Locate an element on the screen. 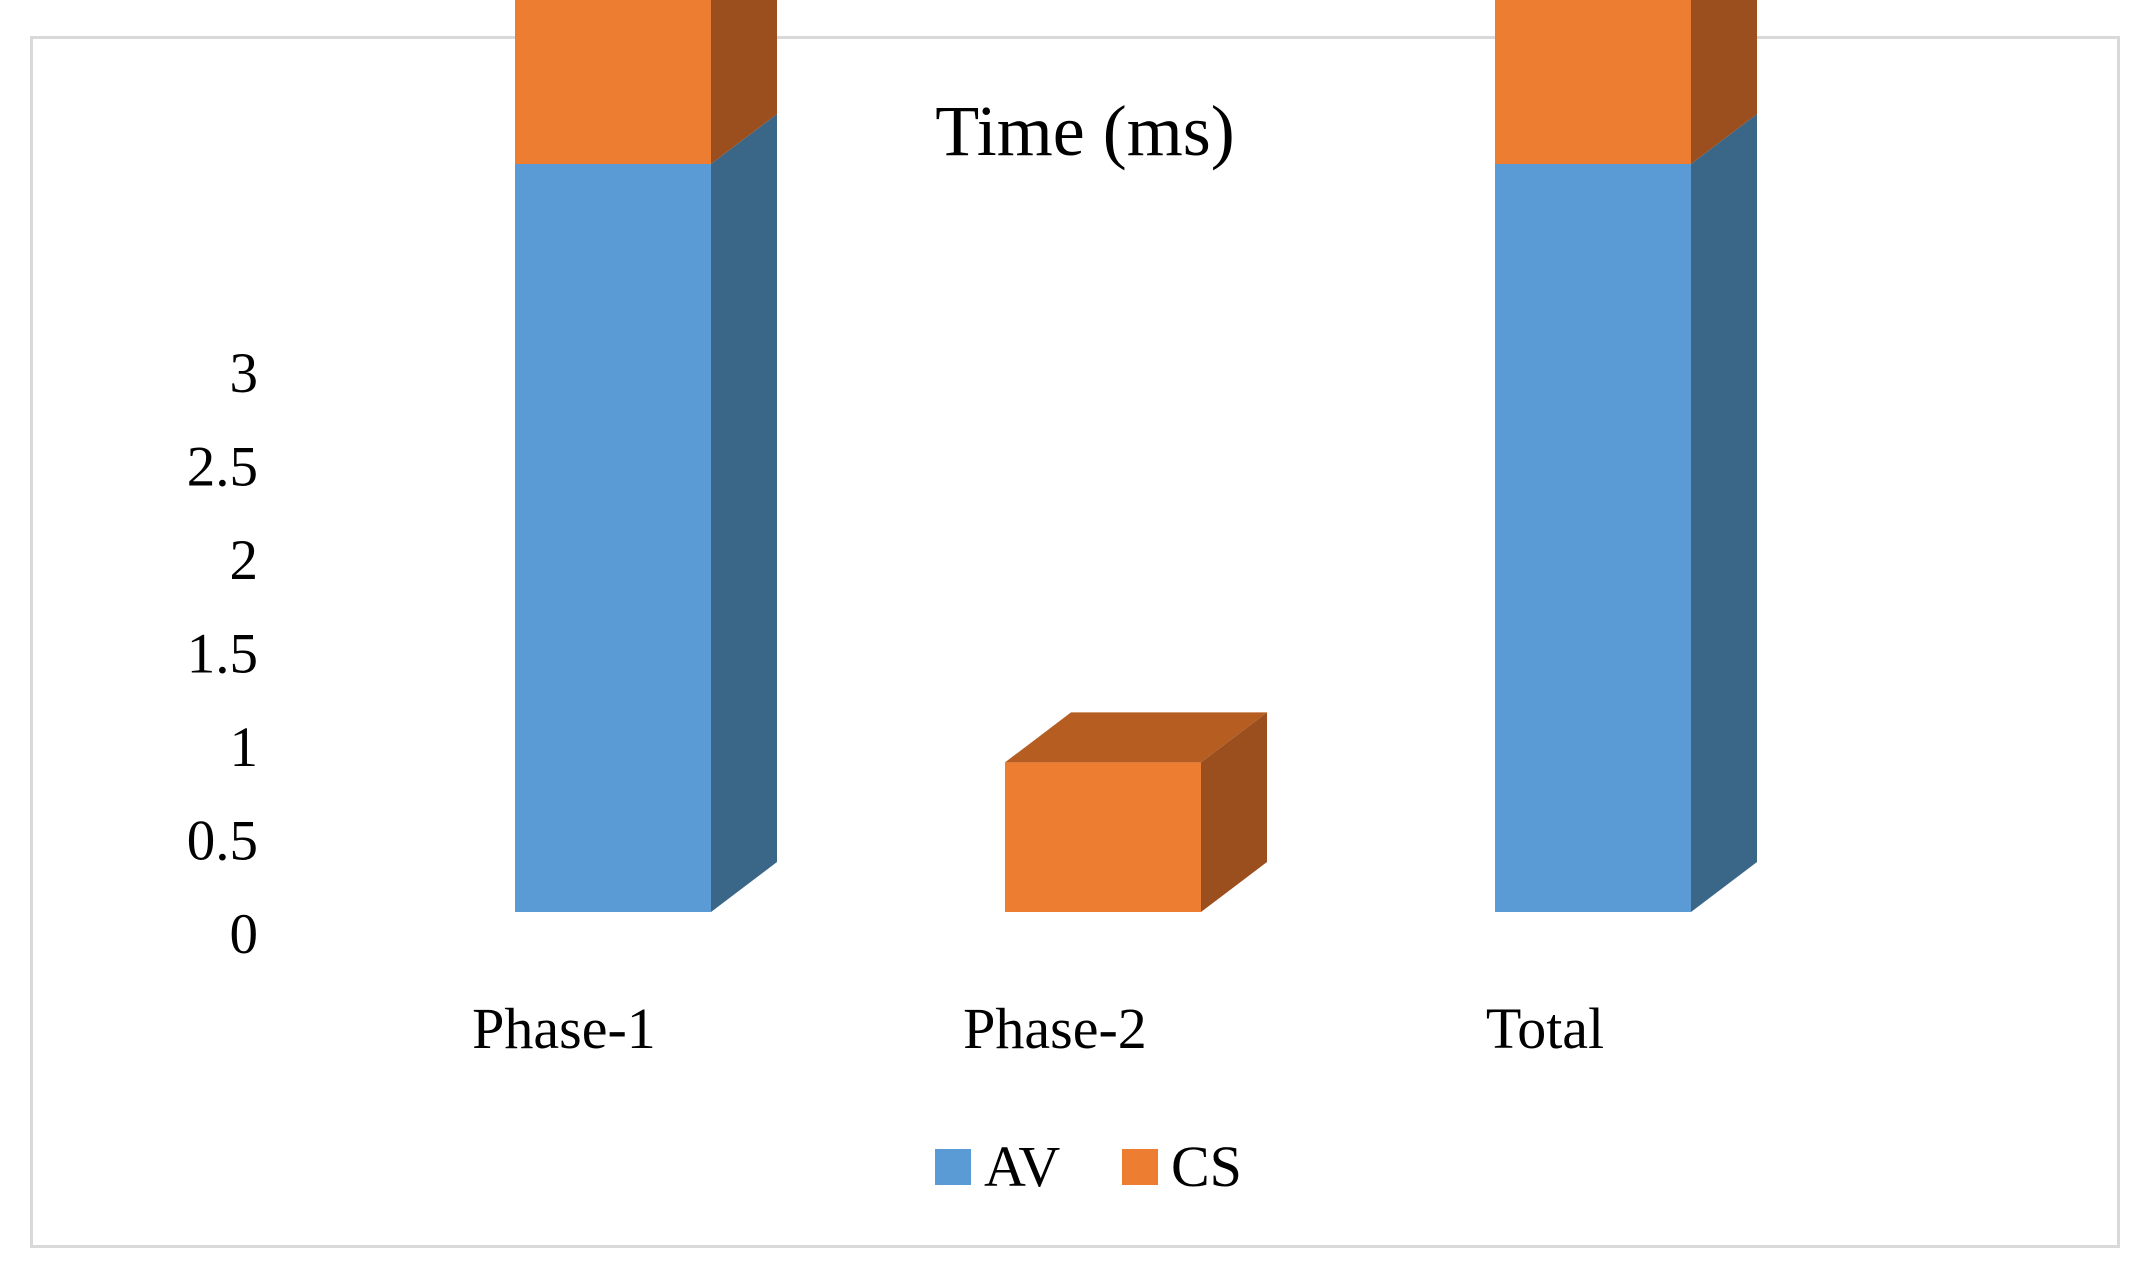  legend-label-cs: CS is located at coordinates (1206, 1166).